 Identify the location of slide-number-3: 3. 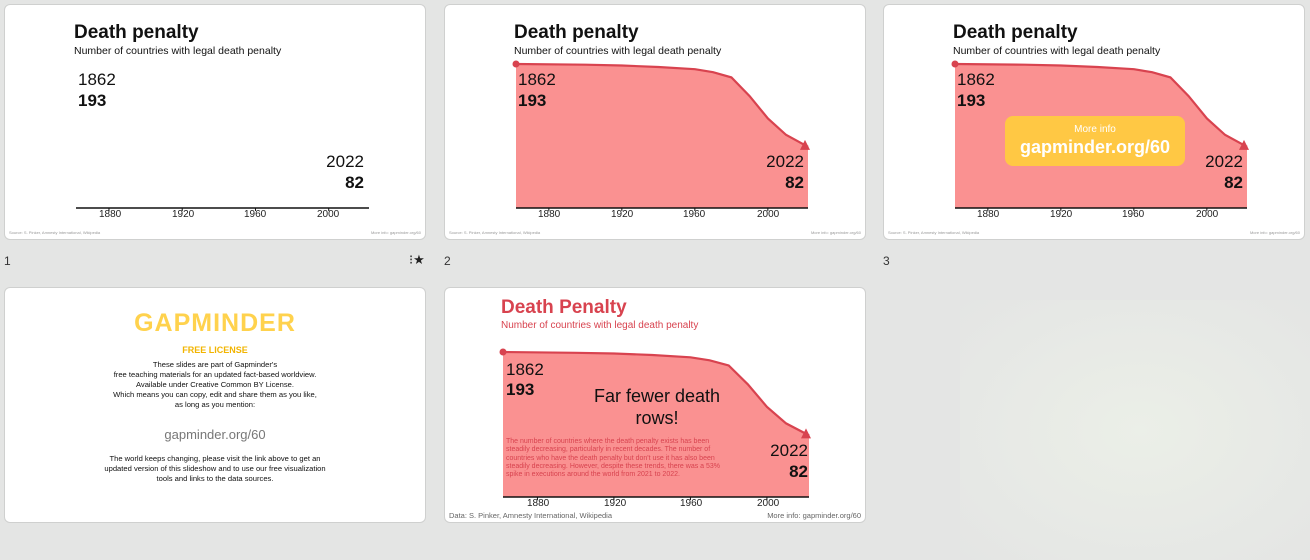
(886, 261).